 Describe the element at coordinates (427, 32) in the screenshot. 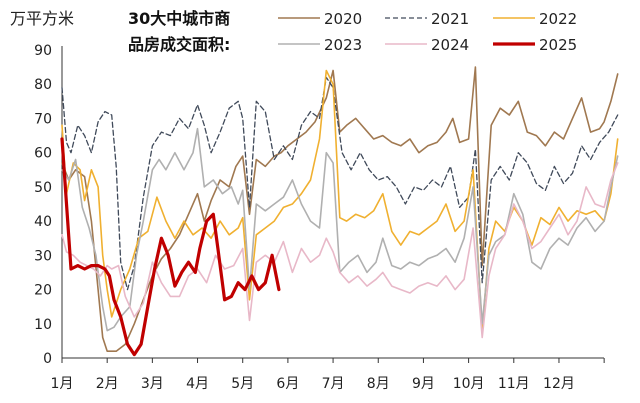

I see `legend: 2020 2021 2022 2023 2024 2025` at that location.